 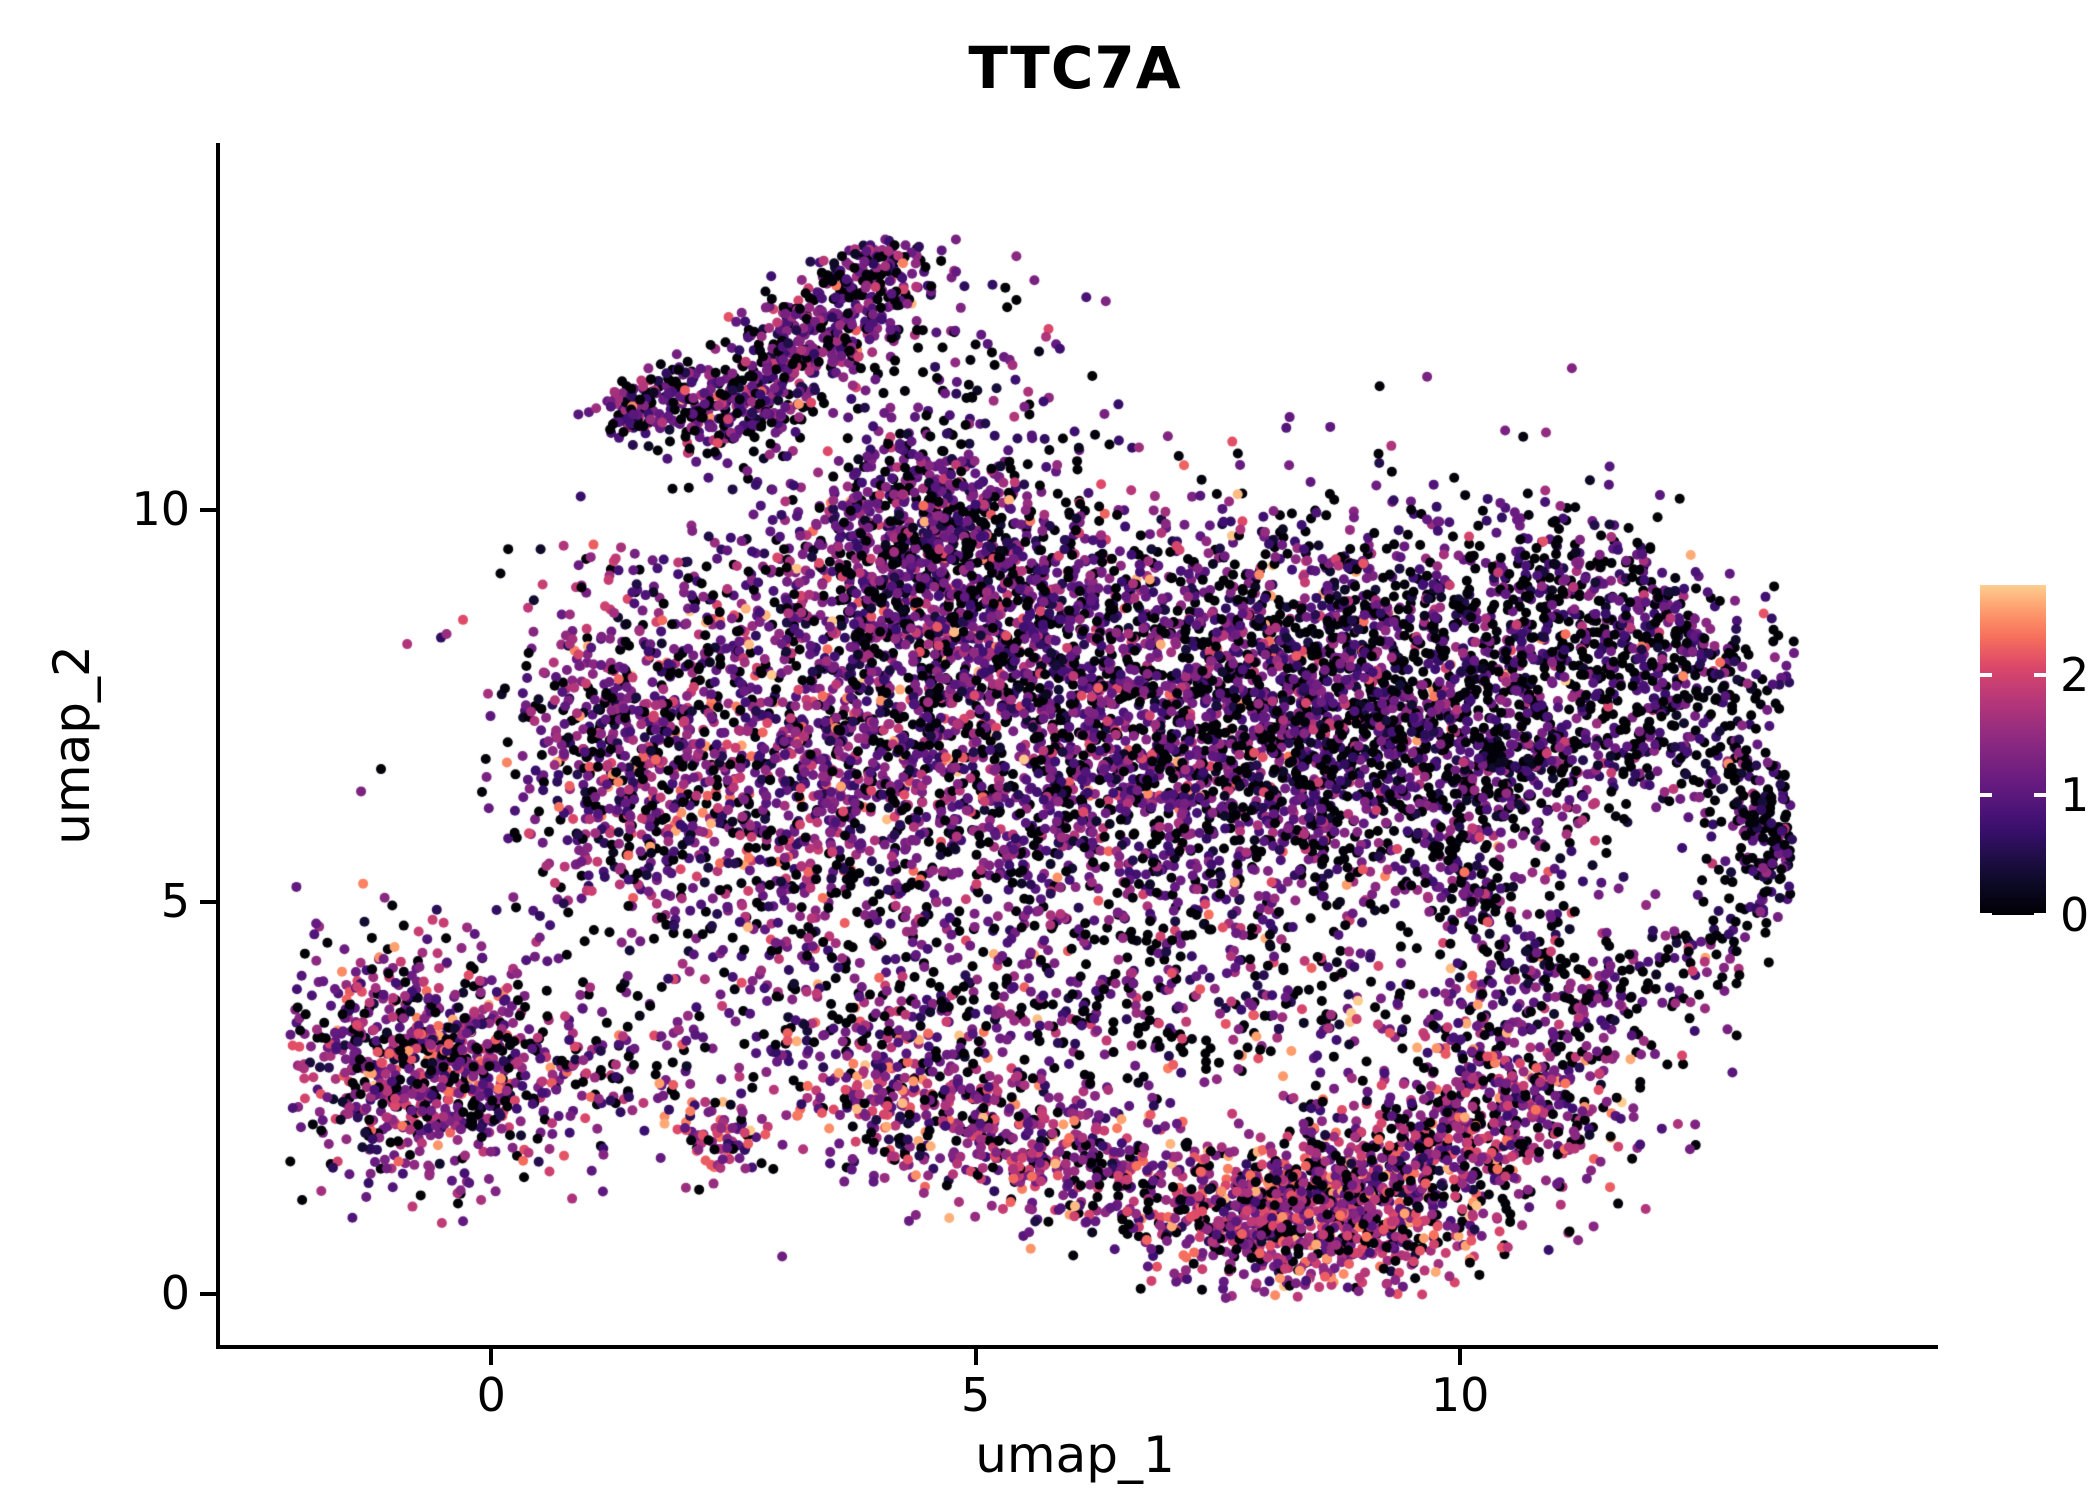 I want to click on colorbar-tick-label: 1, so click(x=2075, y=795).